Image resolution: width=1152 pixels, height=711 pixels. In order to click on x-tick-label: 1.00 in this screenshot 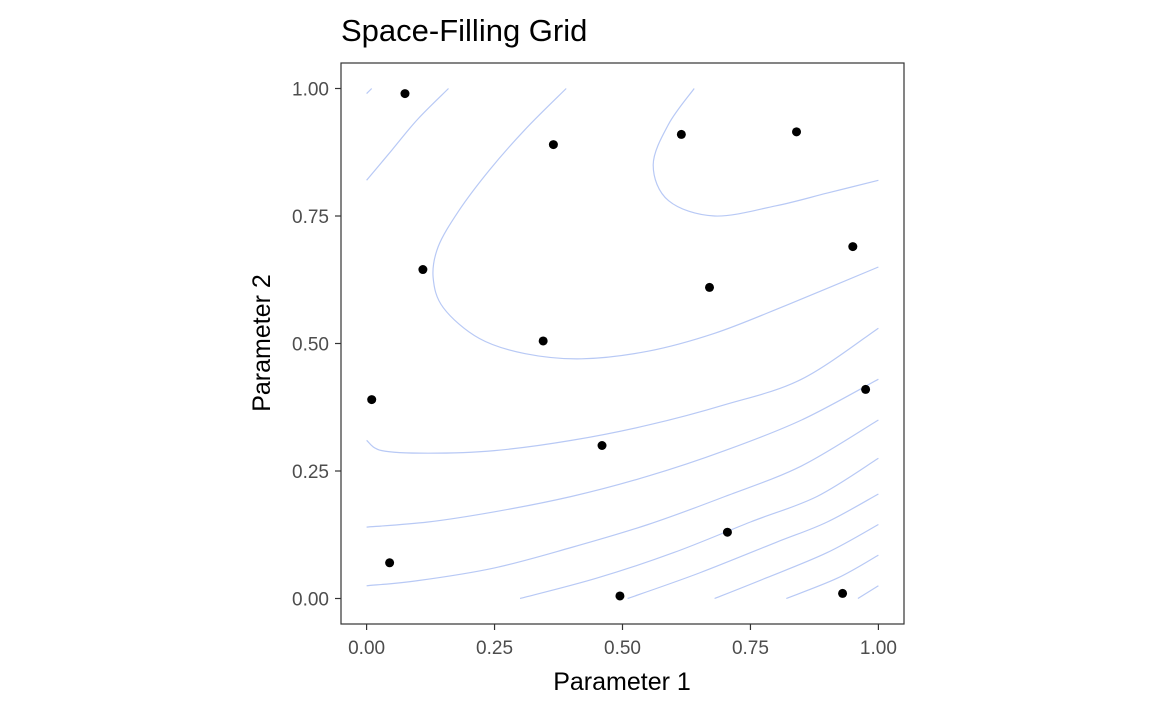, I will do `click(878, 648)`.